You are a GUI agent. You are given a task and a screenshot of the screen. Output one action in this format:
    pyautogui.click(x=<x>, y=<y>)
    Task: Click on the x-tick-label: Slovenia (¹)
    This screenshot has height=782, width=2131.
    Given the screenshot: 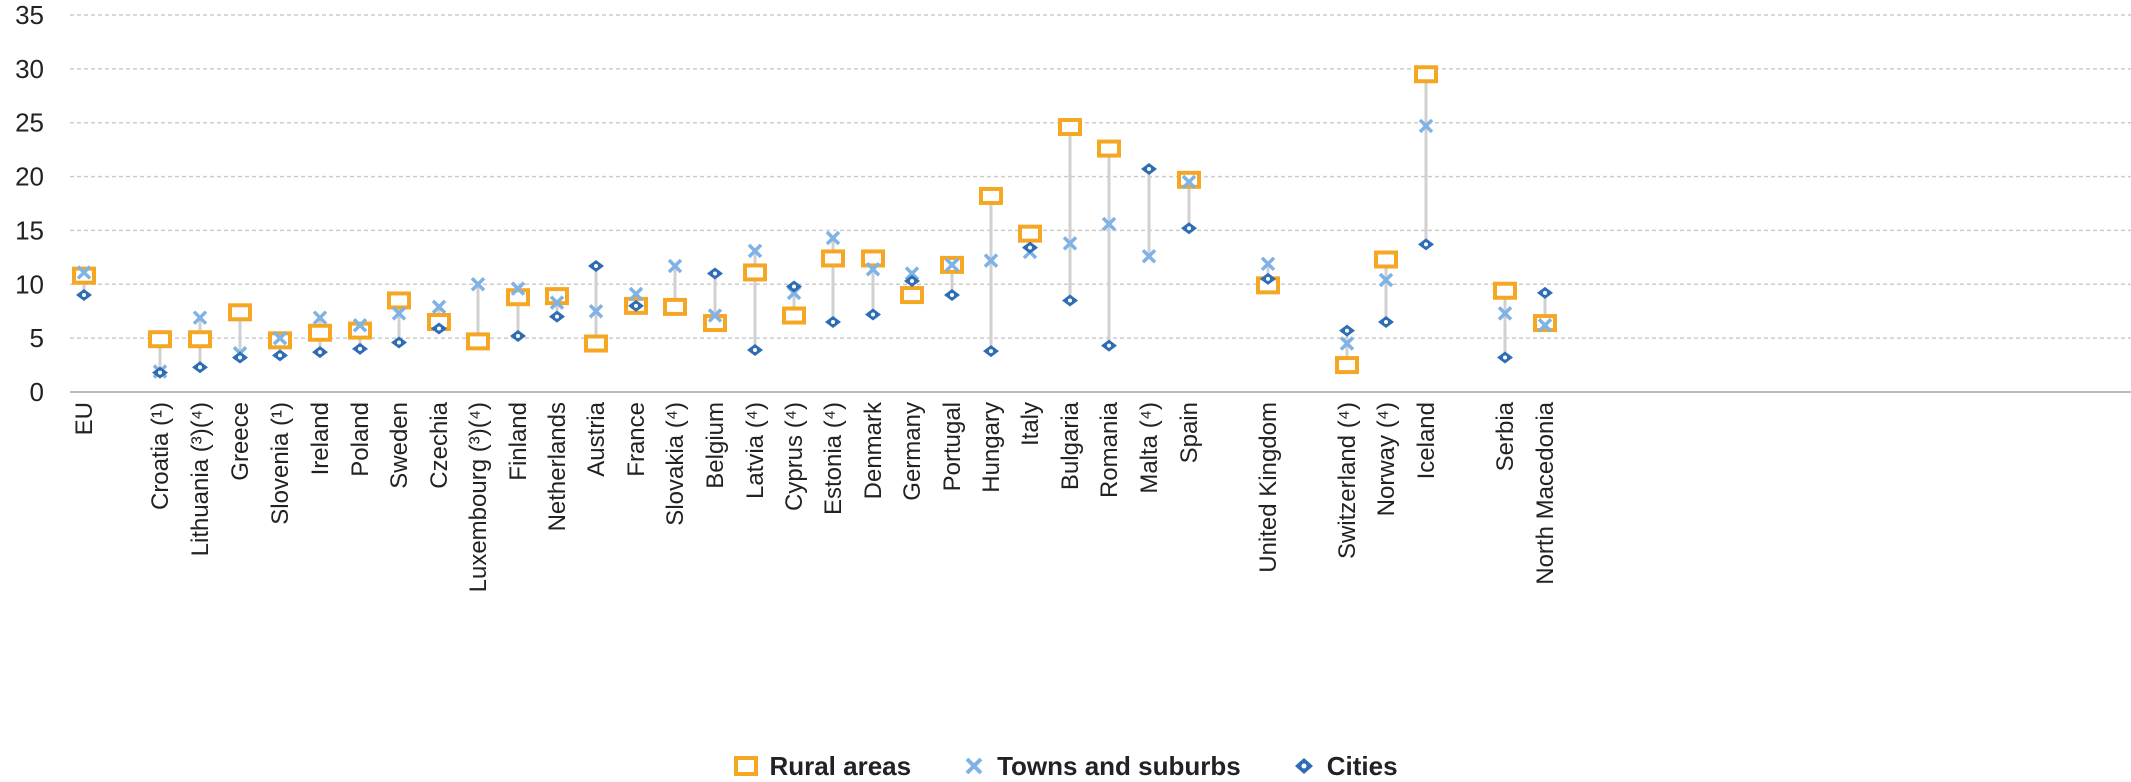 What is the action you would take?
    pyautogui.click(x=280, y=463)
    